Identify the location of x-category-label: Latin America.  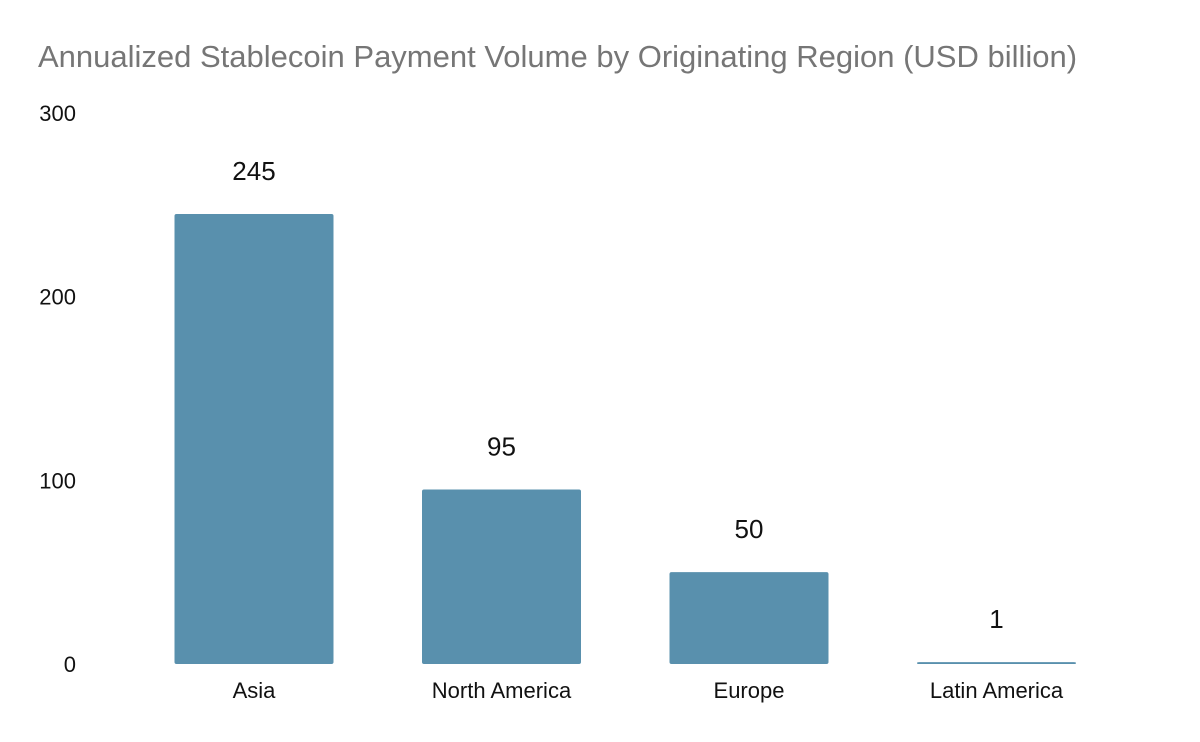
(997, 690).